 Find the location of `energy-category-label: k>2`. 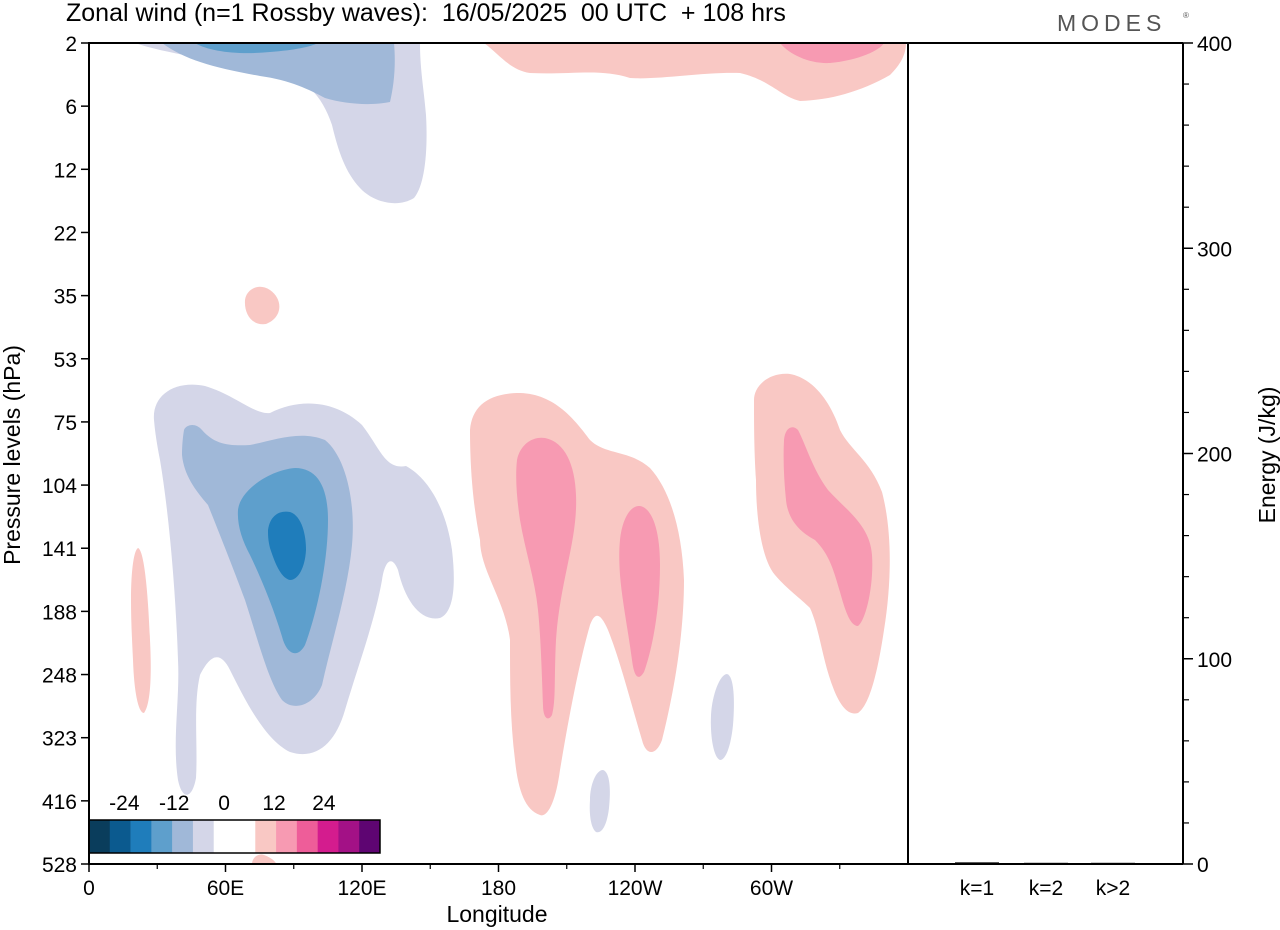

energy-category-label: k>2 is located at coordinates (1113, 888).